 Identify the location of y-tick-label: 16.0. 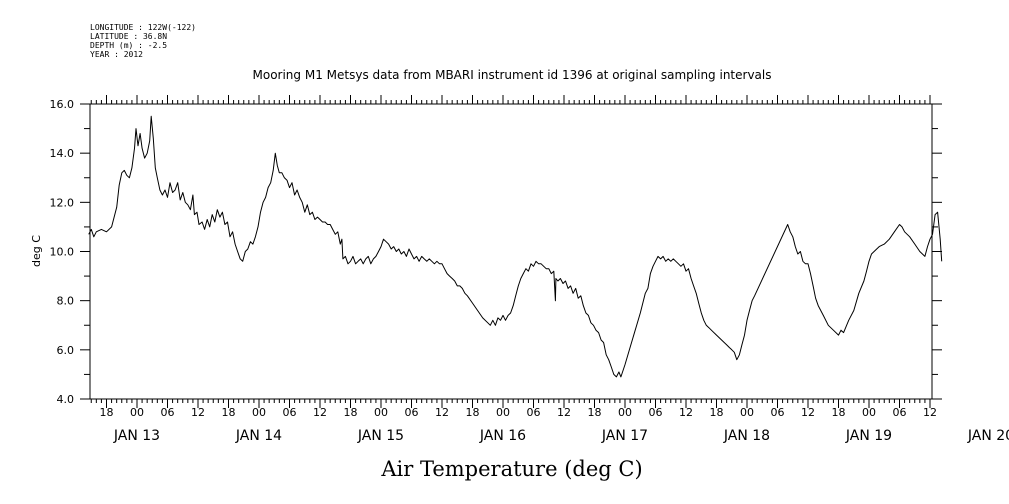
(62, 104).